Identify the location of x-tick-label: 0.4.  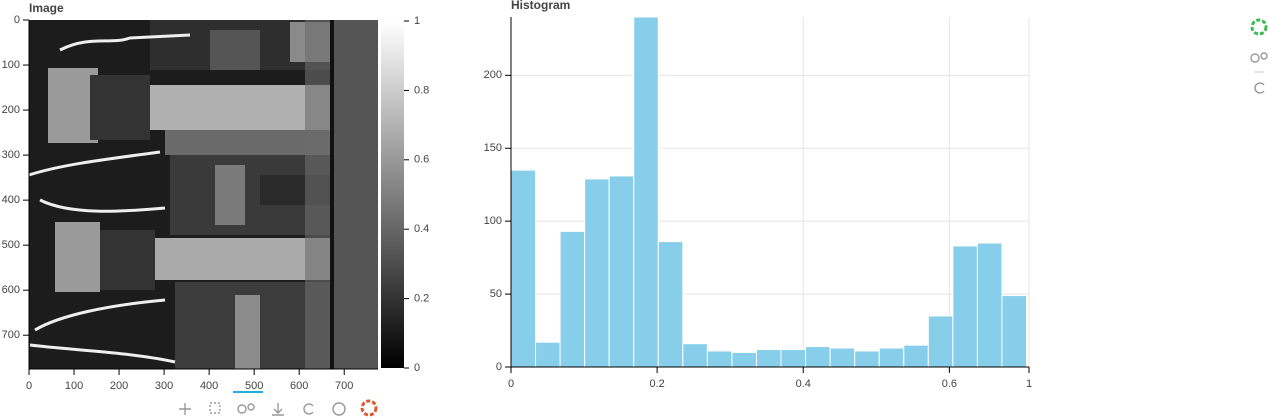
(803, 384).